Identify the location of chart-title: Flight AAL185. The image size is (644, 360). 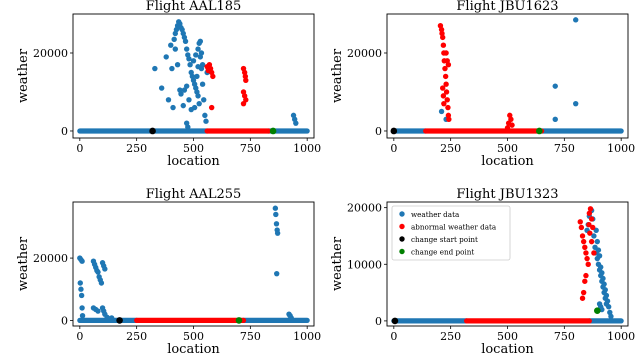
(194, 7).